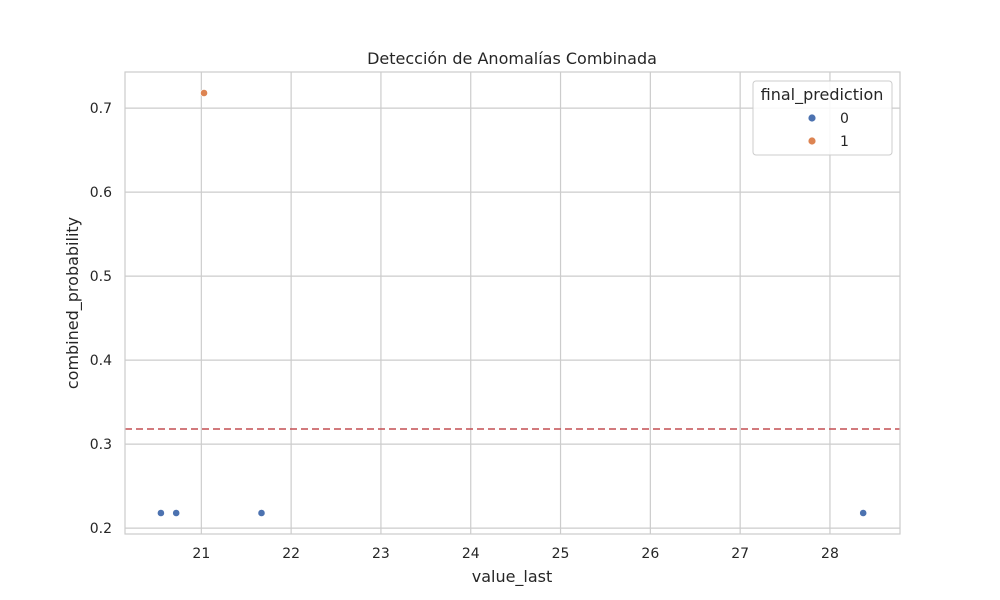  Describe the element at coordinates (381, 554) in the screenshot. I see `x-tick-label: 23` at that location.